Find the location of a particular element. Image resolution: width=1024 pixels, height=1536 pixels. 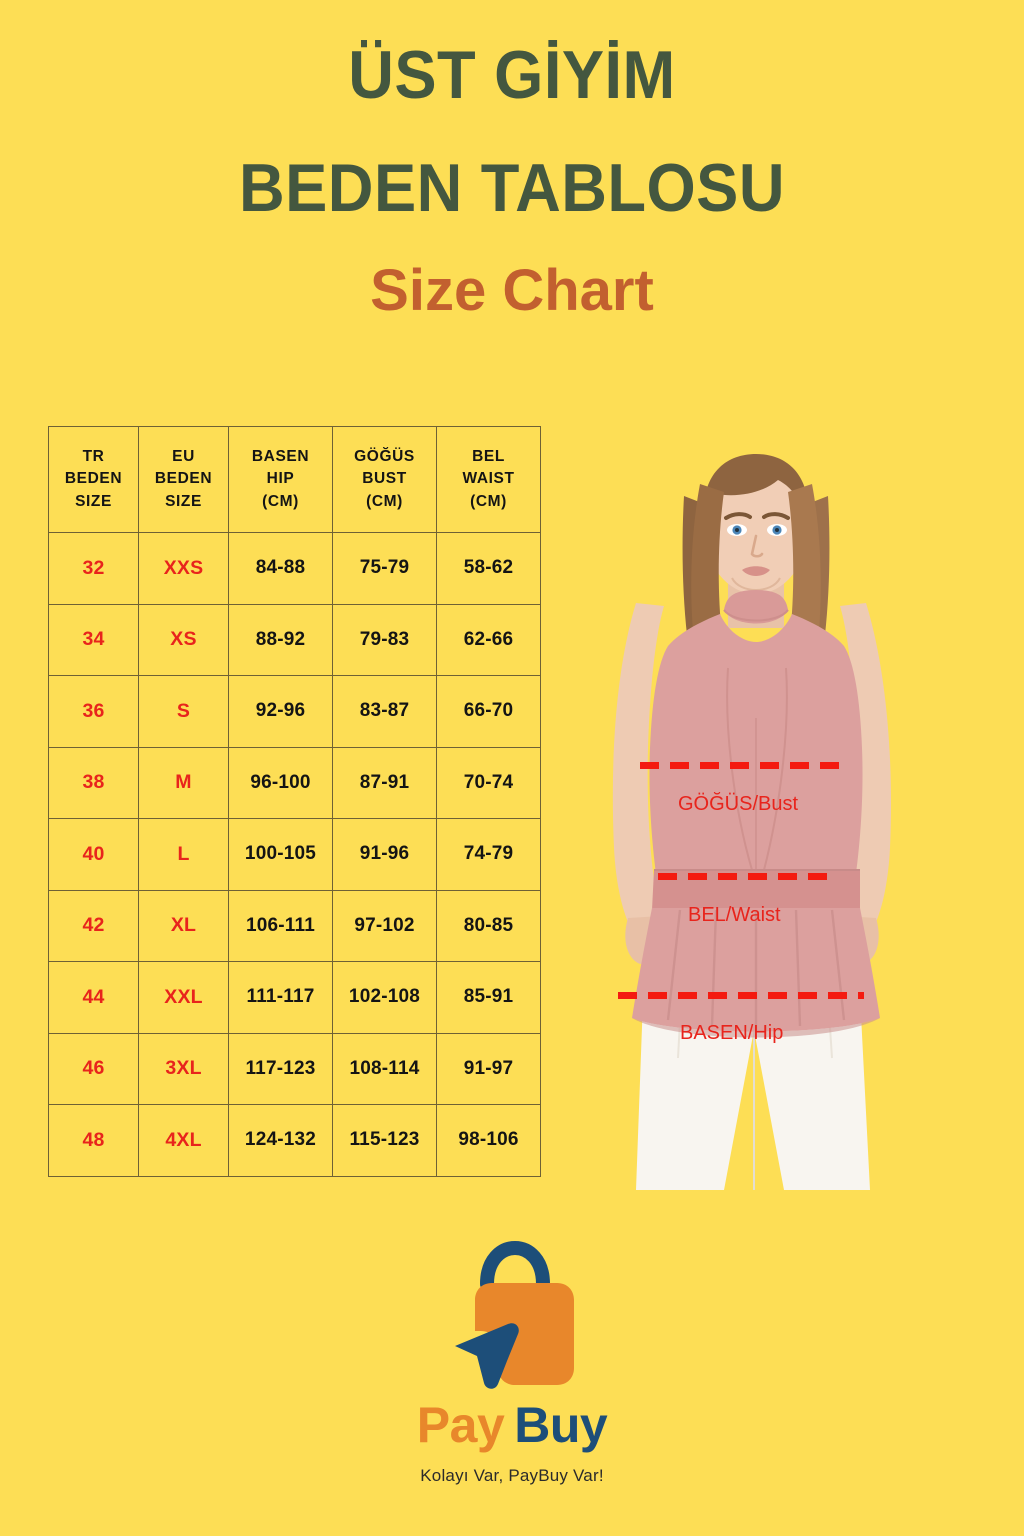

header-line: BUST is located at coordinates (384, 479).